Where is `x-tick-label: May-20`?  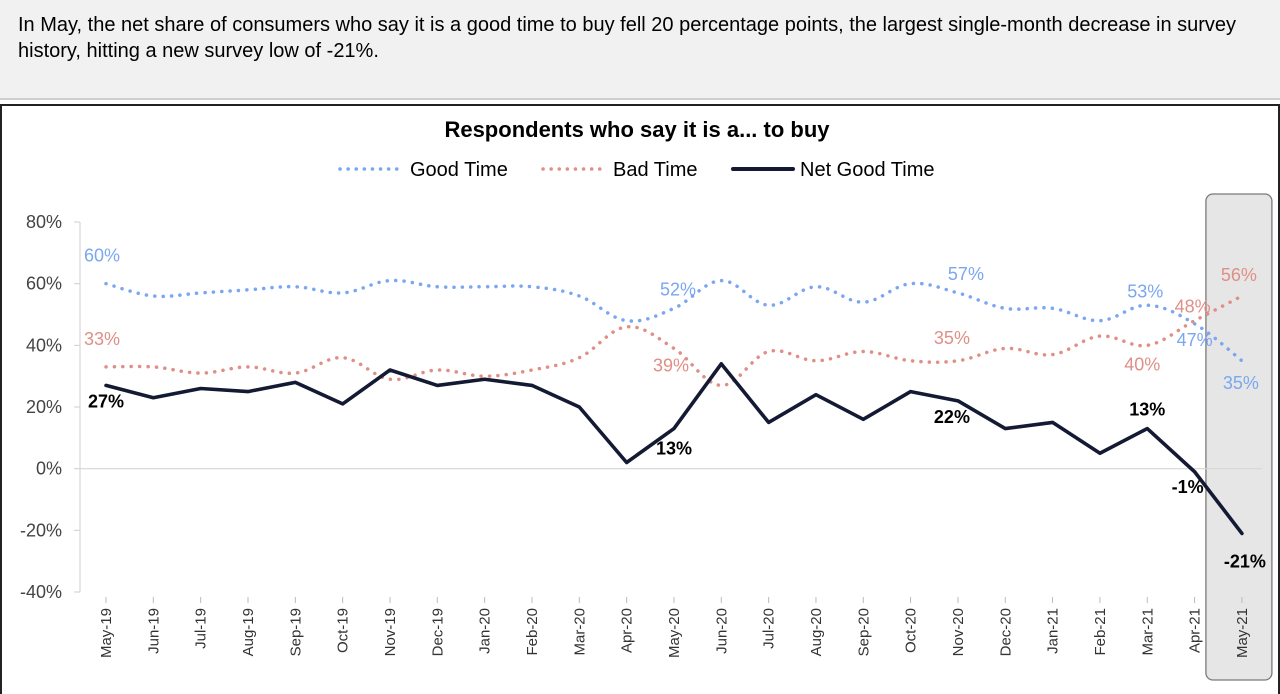
x-tick-label: May-20 is located at coordinates (674, 633).